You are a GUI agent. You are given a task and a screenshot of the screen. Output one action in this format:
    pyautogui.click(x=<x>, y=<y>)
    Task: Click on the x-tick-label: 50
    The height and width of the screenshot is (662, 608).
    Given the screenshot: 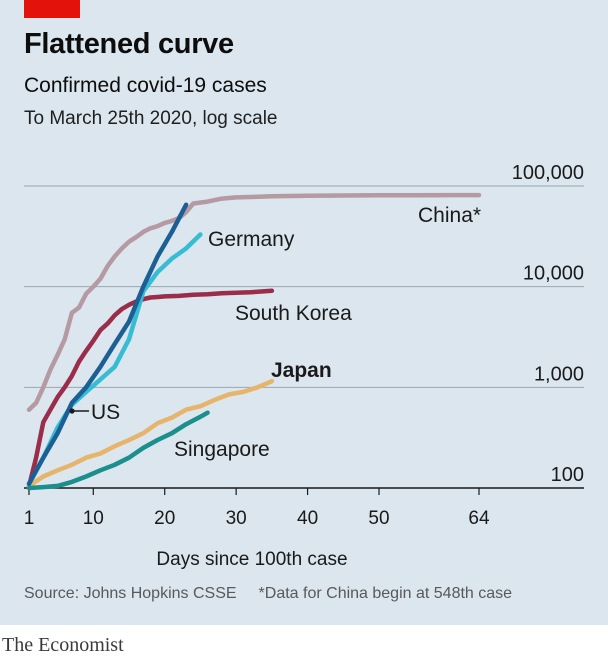 What is the action you would take?
    pyautogui.click(x=378, y=518)
    